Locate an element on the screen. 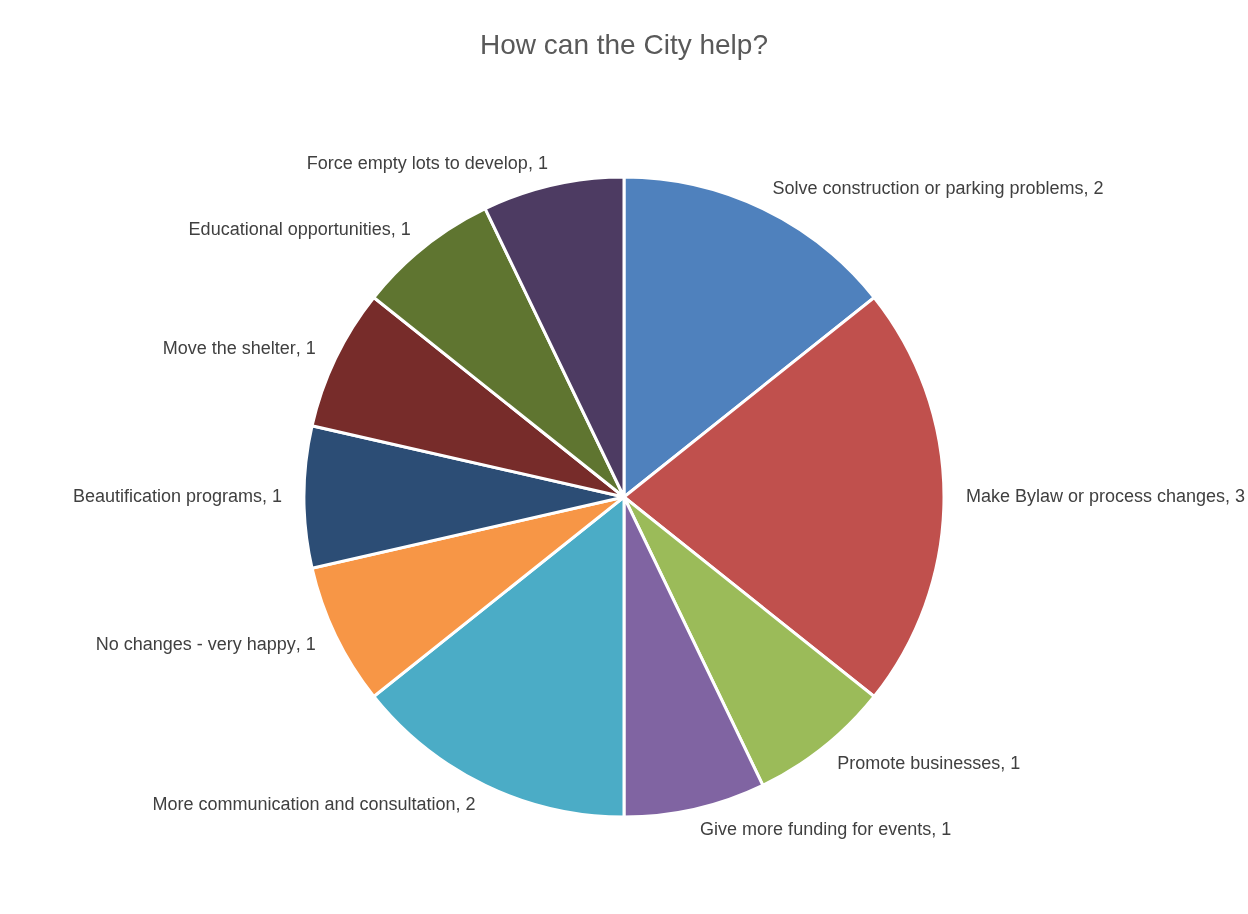  slice-label: Educational opportunities is located at coordinates (289, 228).